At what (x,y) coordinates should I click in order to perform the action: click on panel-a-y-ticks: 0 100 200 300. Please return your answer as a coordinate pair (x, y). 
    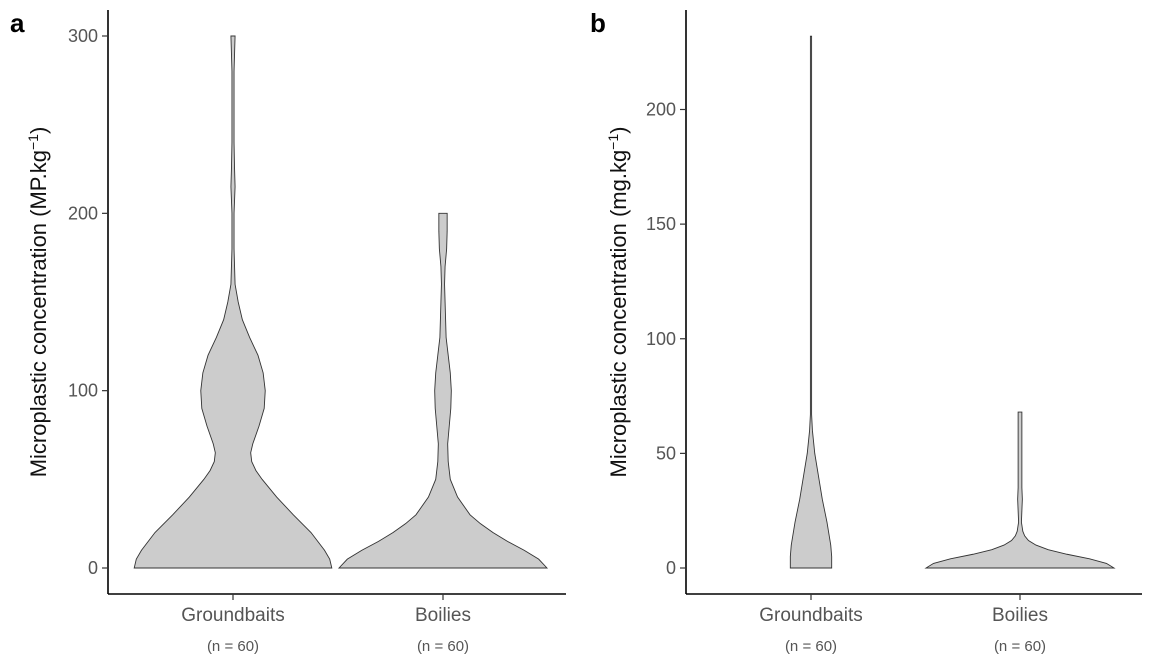
    Looking at the image, I should click on (88, 302).